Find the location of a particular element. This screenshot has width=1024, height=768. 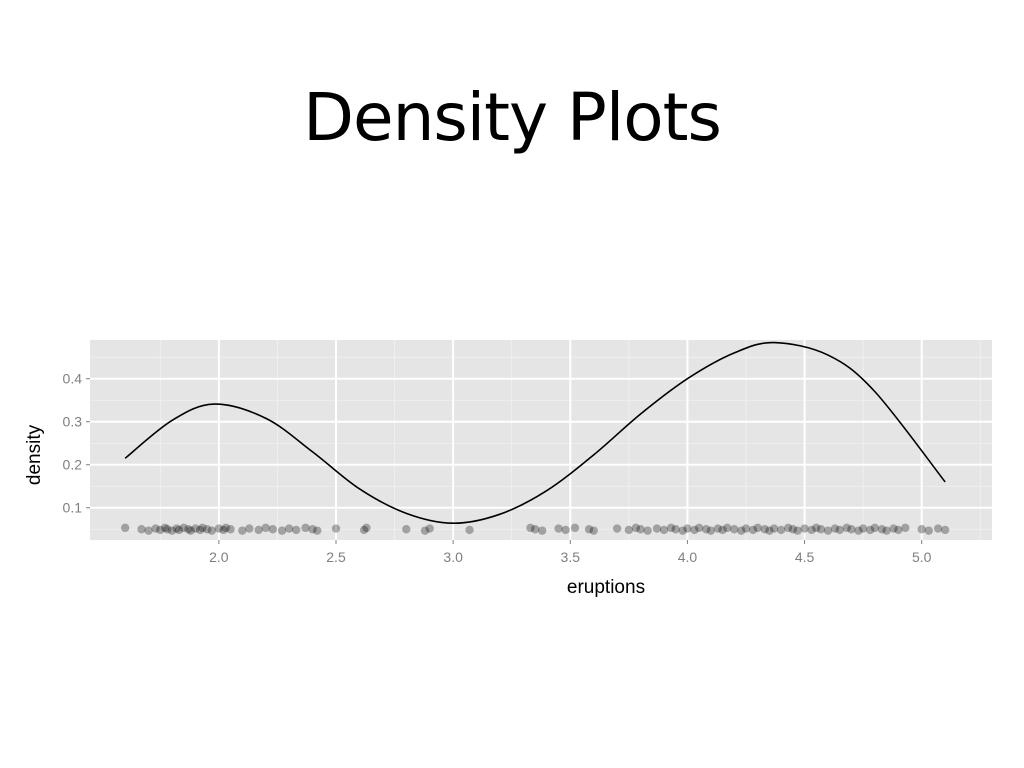

y-axis-title: density is located at coordinates (34, 454).